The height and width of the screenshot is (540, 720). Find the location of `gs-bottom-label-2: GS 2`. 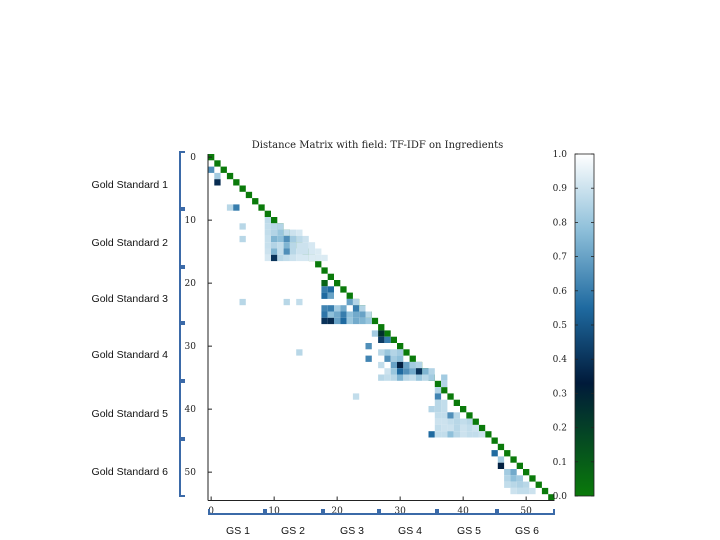

gs-bottom-label-2: GS 2 is located at coordinates (293, 531).